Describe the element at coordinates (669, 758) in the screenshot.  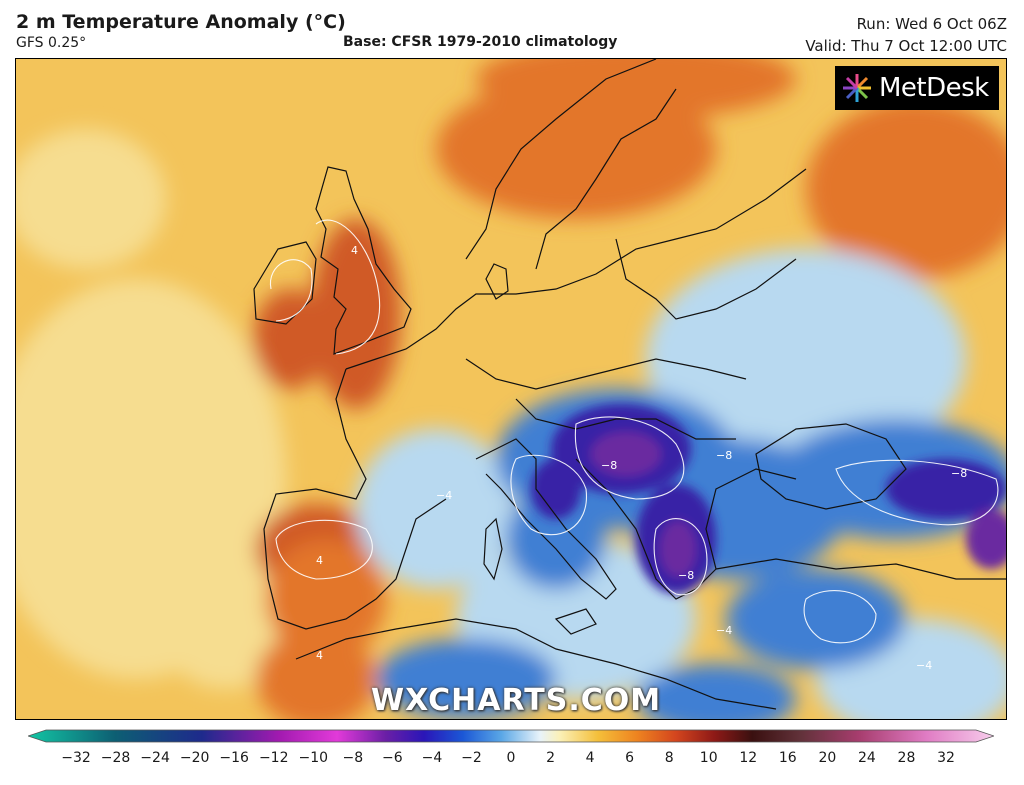
I see `colorbar-tick-label: 8` at that location.